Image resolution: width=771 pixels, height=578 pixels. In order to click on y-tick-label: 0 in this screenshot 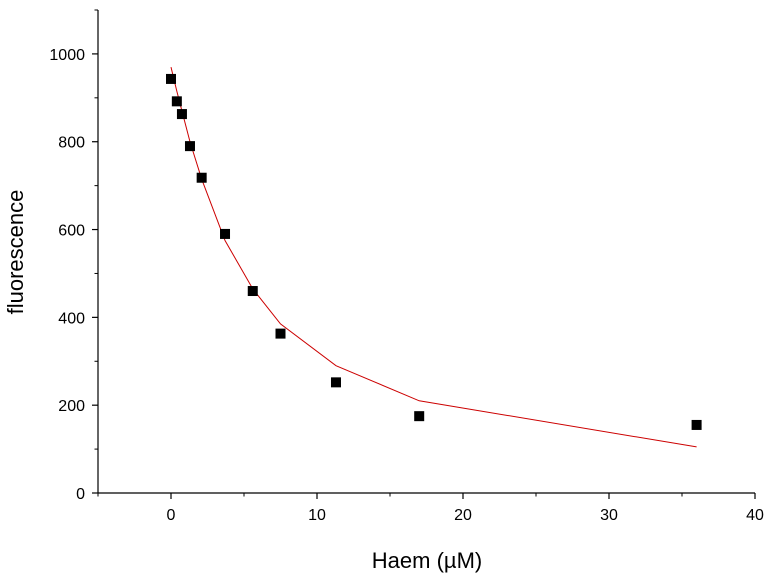, I will do `click(80, 494)`.